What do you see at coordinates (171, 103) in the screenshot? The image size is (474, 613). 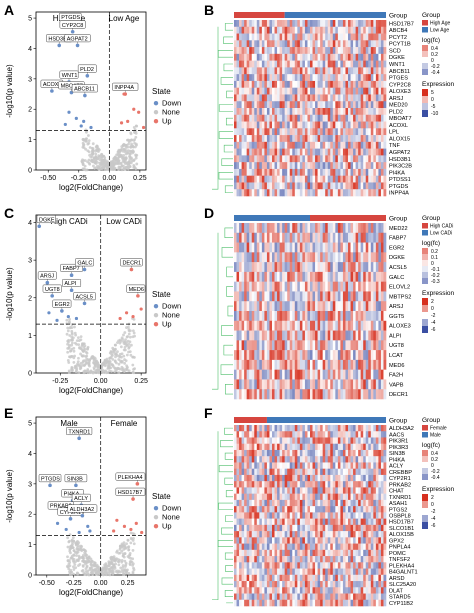 I see `legend-item: Down` at bounding box center [171, 103].